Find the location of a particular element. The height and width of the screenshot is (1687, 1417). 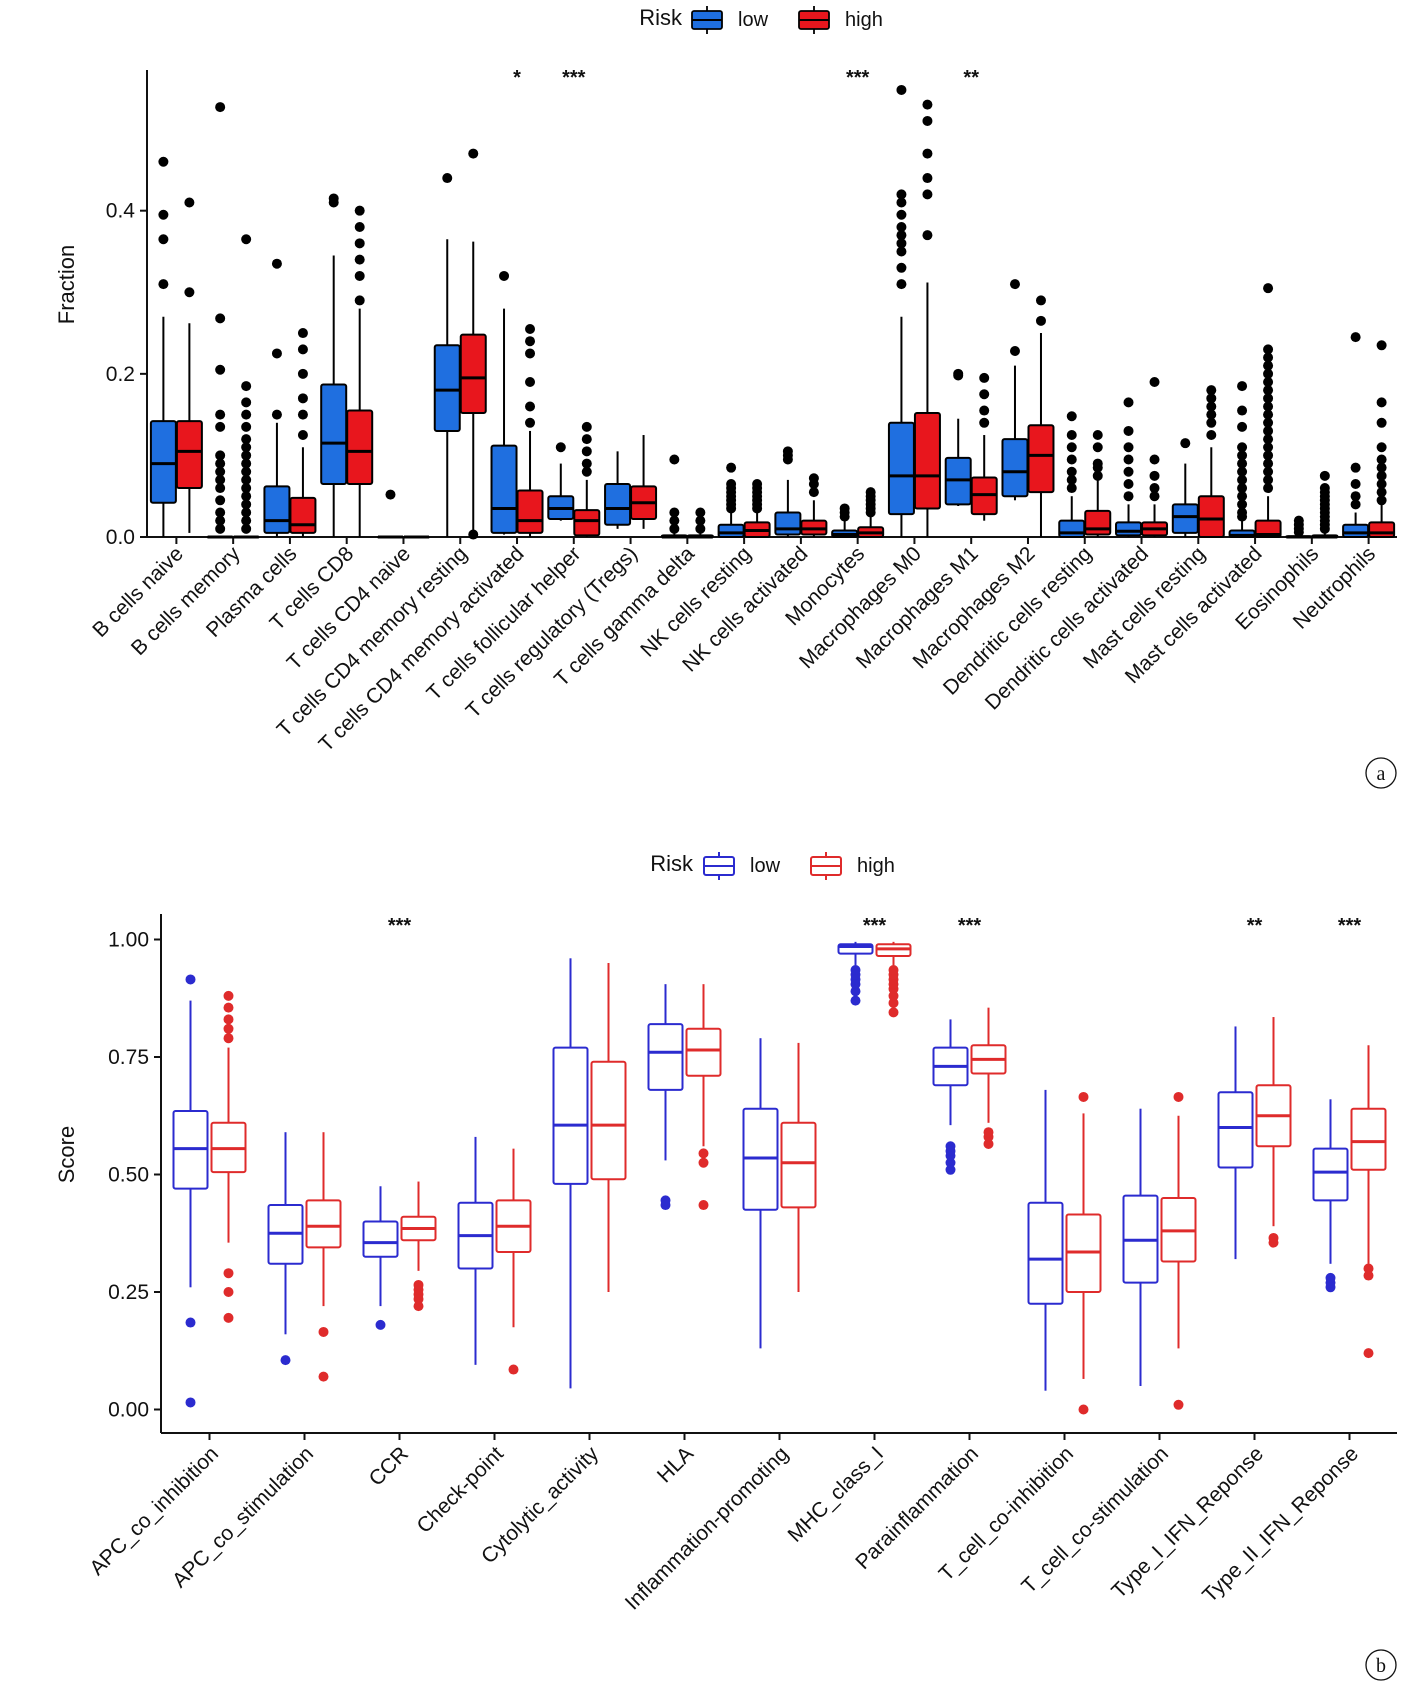

y-axis-label: Fraction is located at coordinates (66, 284).